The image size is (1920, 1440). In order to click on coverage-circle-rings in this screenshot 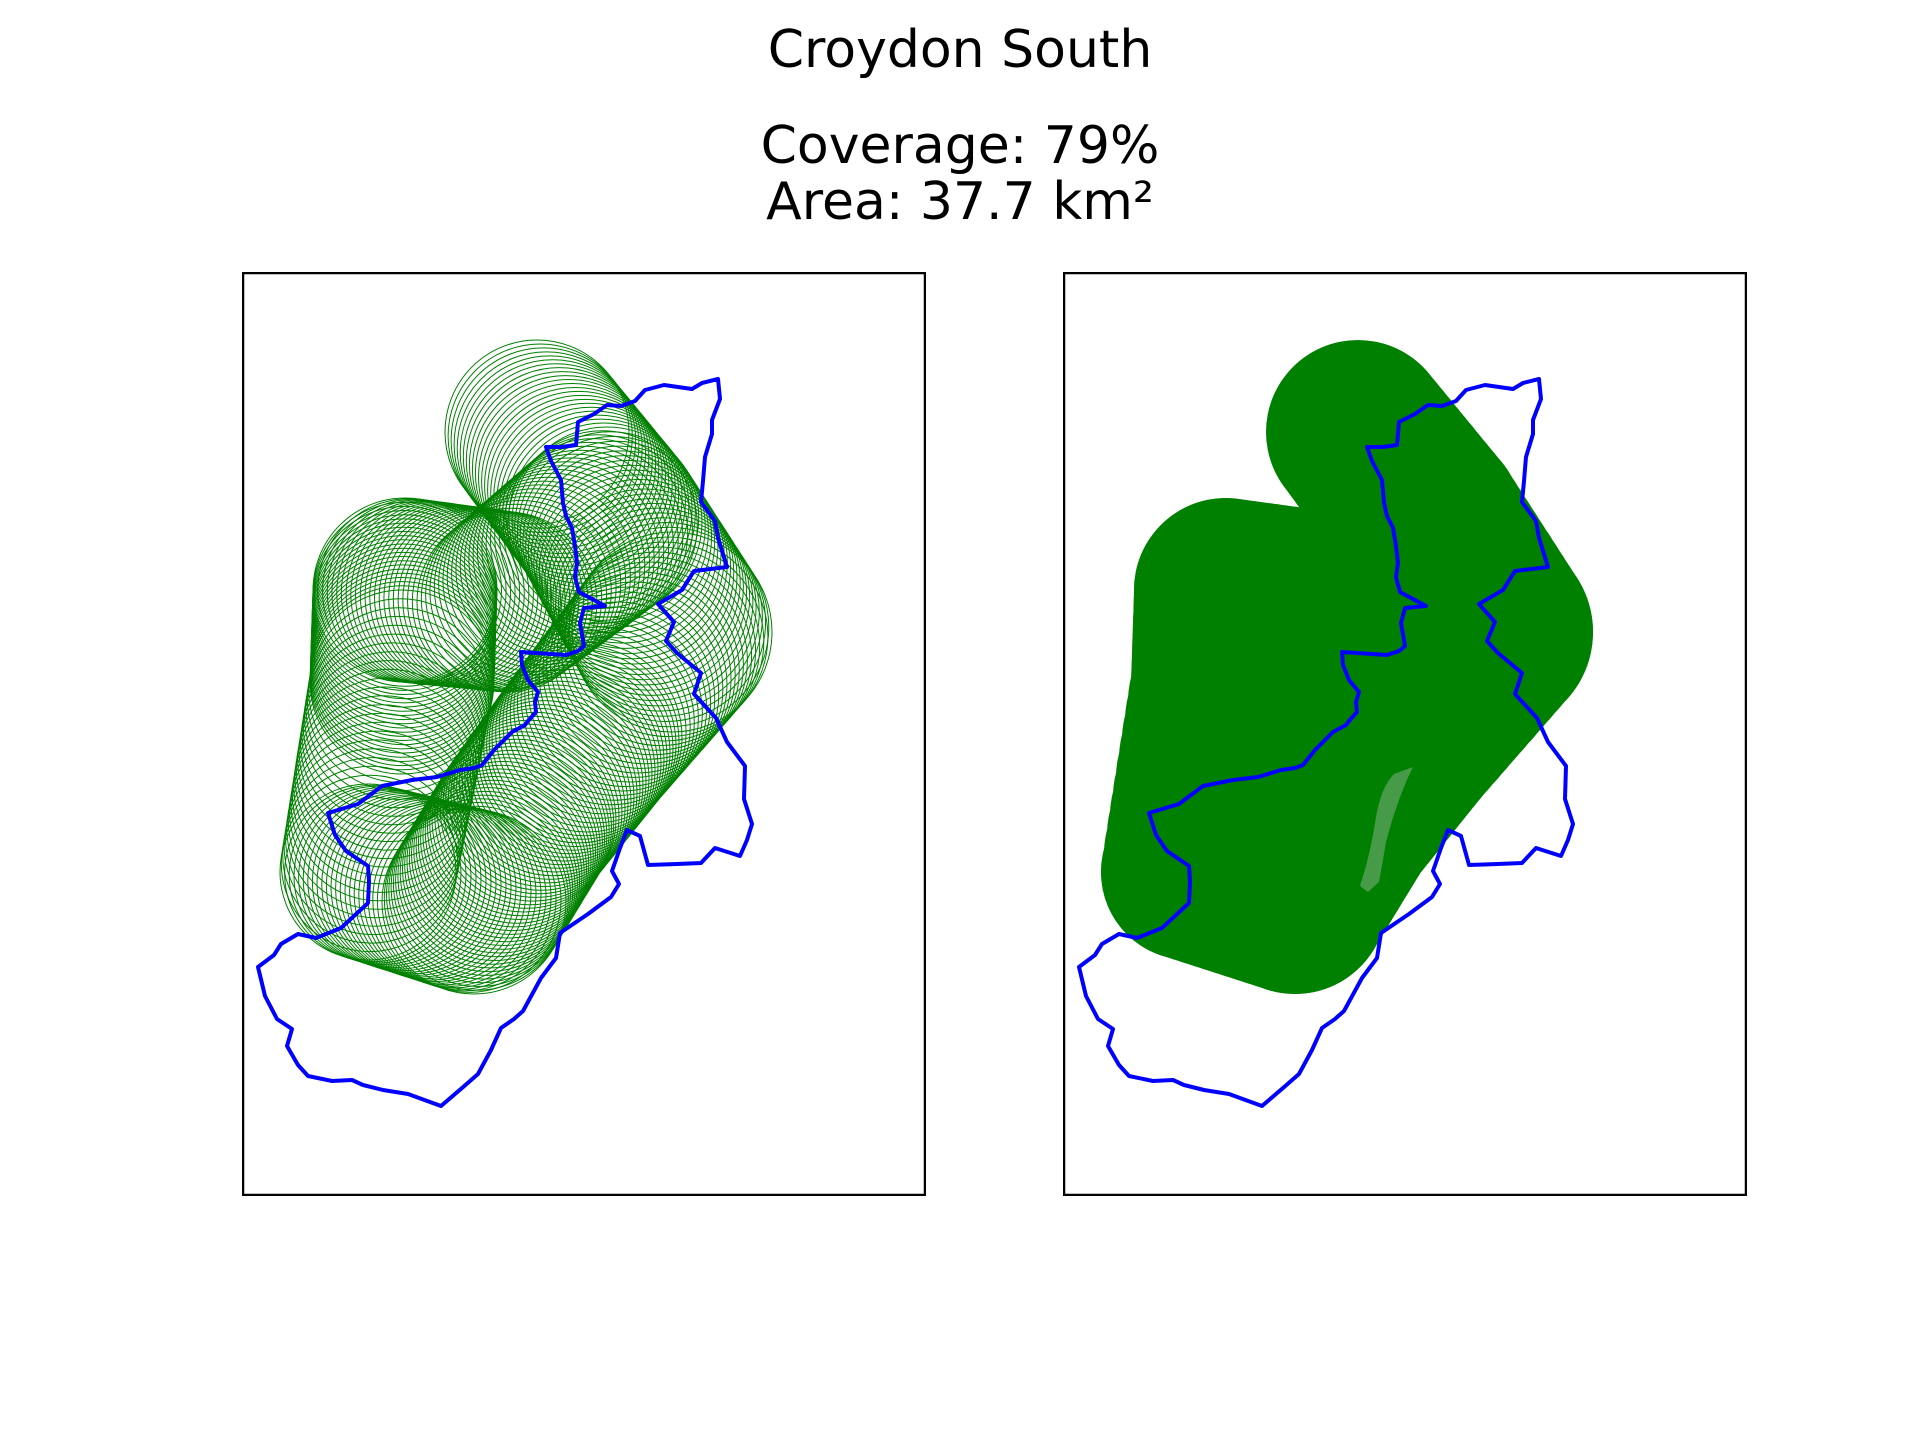, I will do `click(526, 667)`.